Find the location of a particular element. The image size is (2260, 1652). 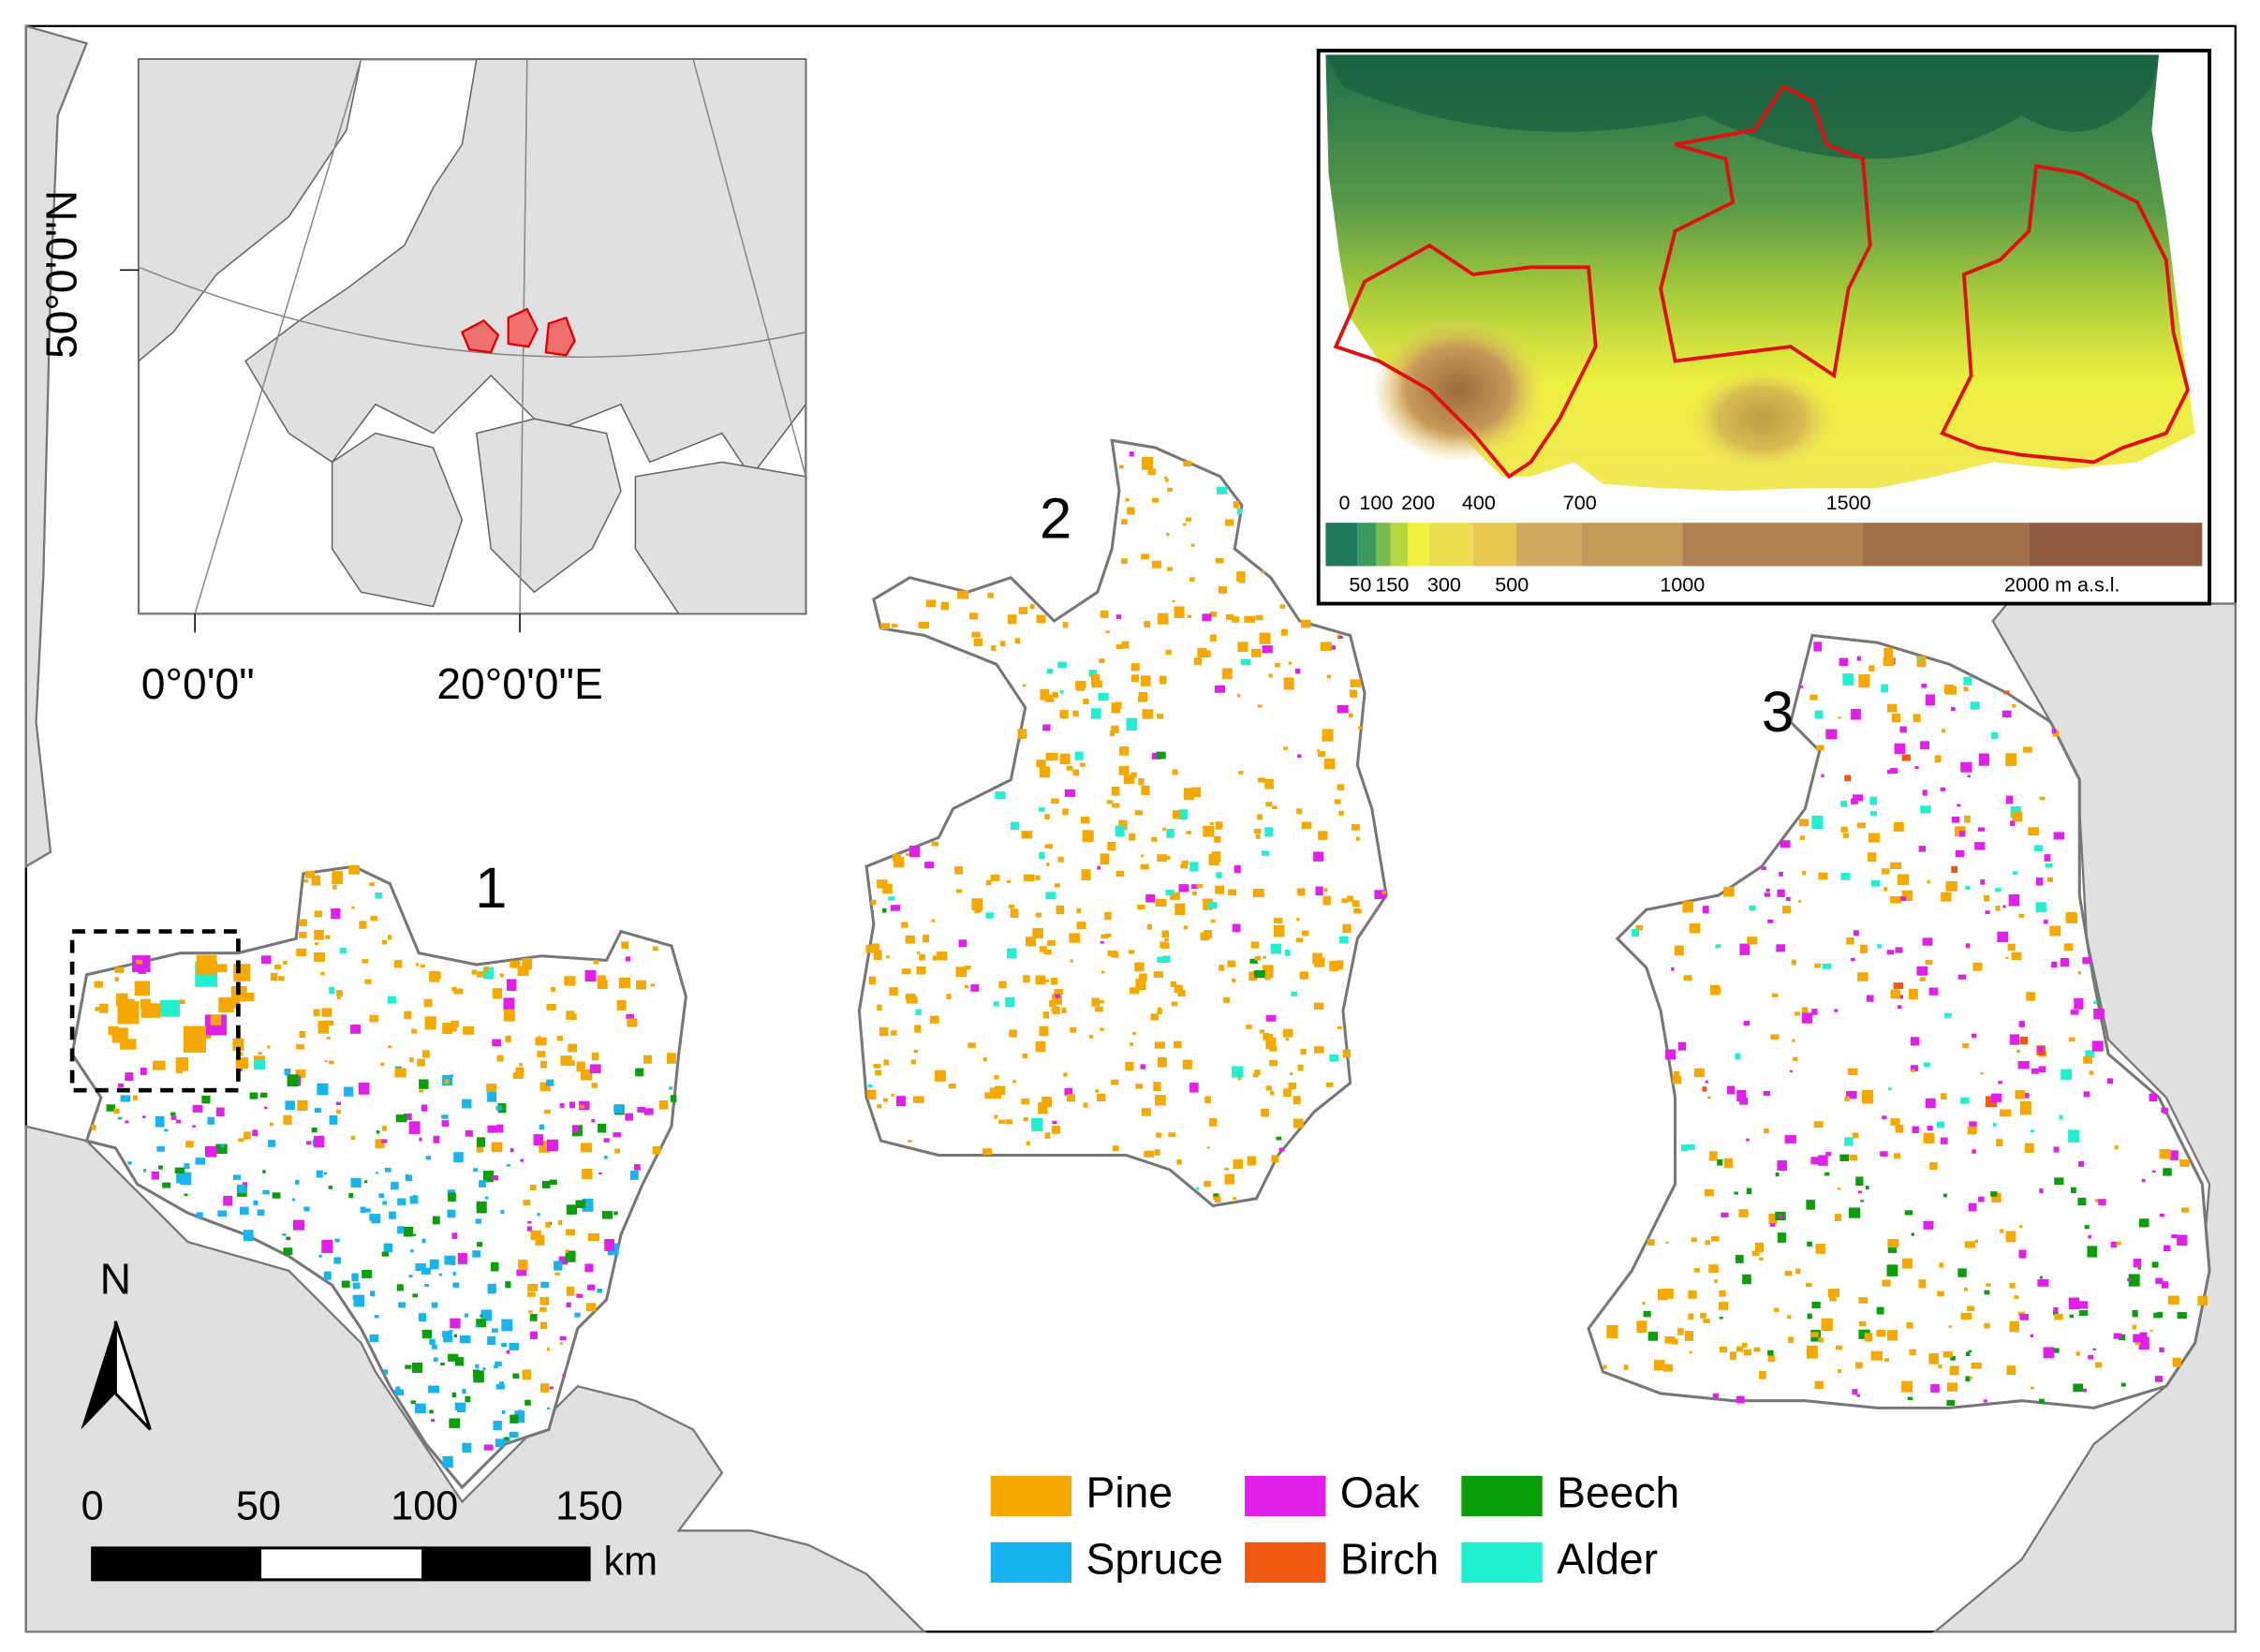

scale-label: 100 is located at coordinates (424, 1506).